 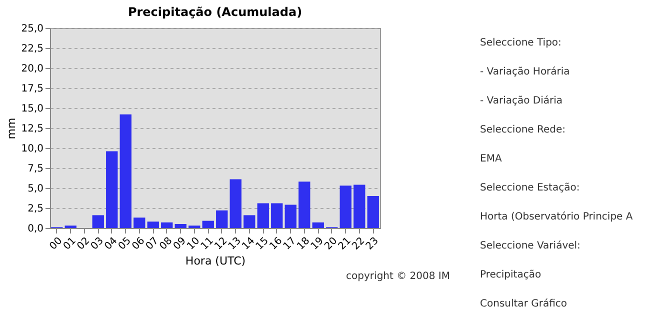 I want to click on text: copyright © 2008 IM, so click(x=398, y=276).